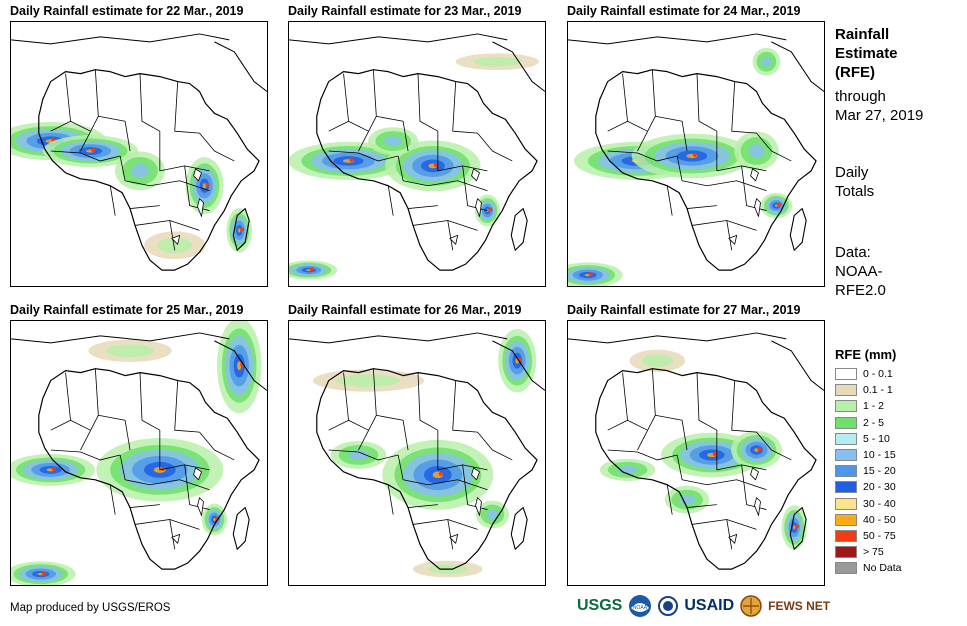 This screenshot has width=967, height=626. I want to click on legend-label: 50 - 75, so click(879, 535).